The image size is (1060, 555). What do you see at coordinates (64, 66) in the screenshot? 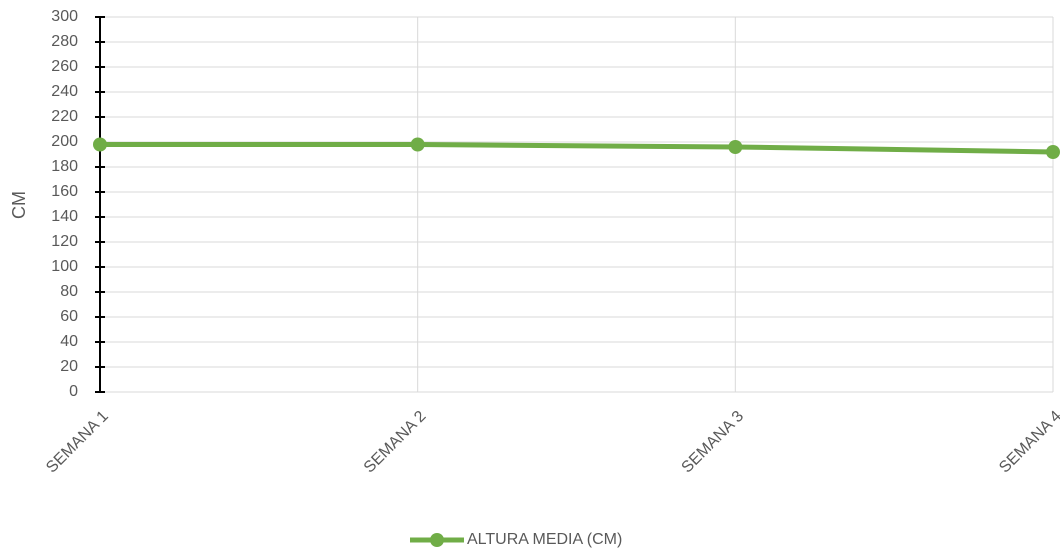
I see `y-tick-label: 260` at bounding box center [64, 66].